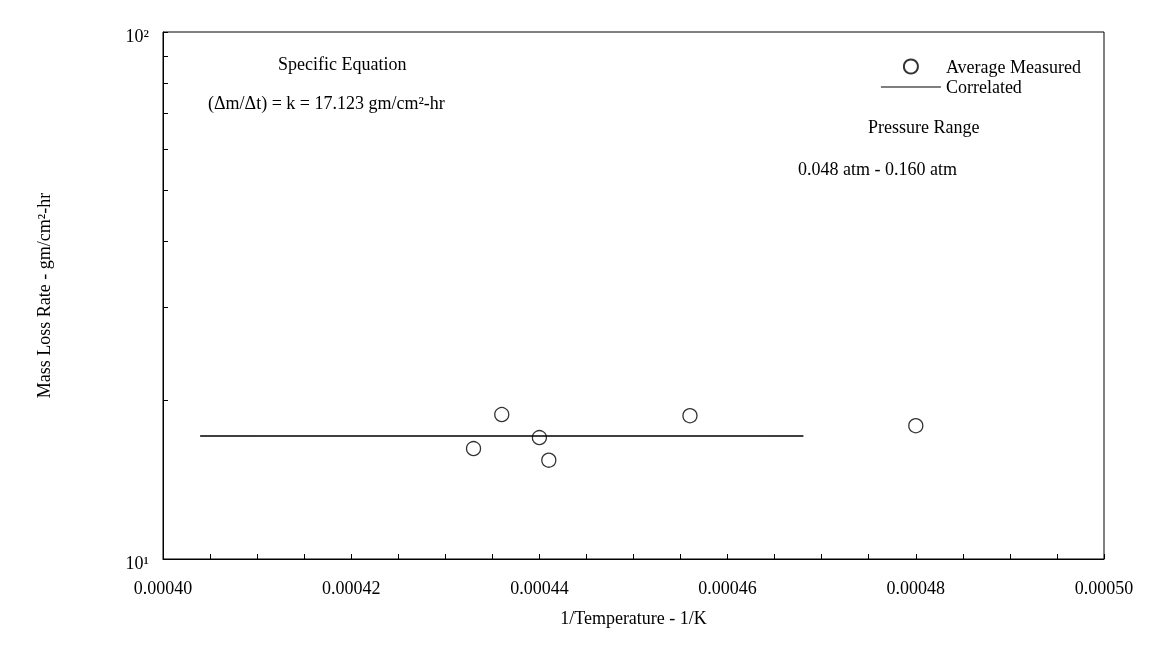 The image size is (1174, 655). I want to click on annotation: Specific Equation, so click(342, 64).